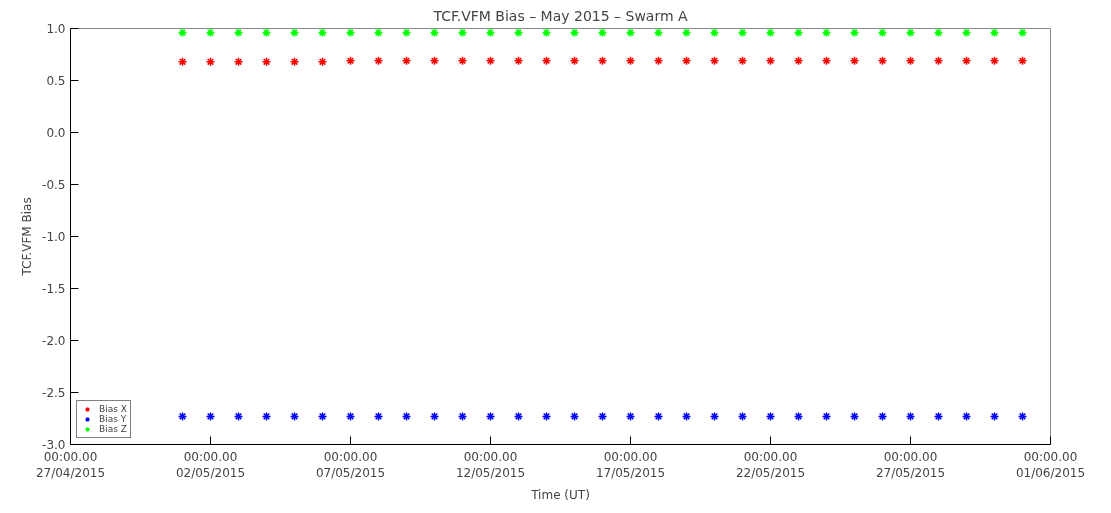 This screenshot has width=1111, height=513. I want to click on y-tick-label: 1.0, so click(56, 29).